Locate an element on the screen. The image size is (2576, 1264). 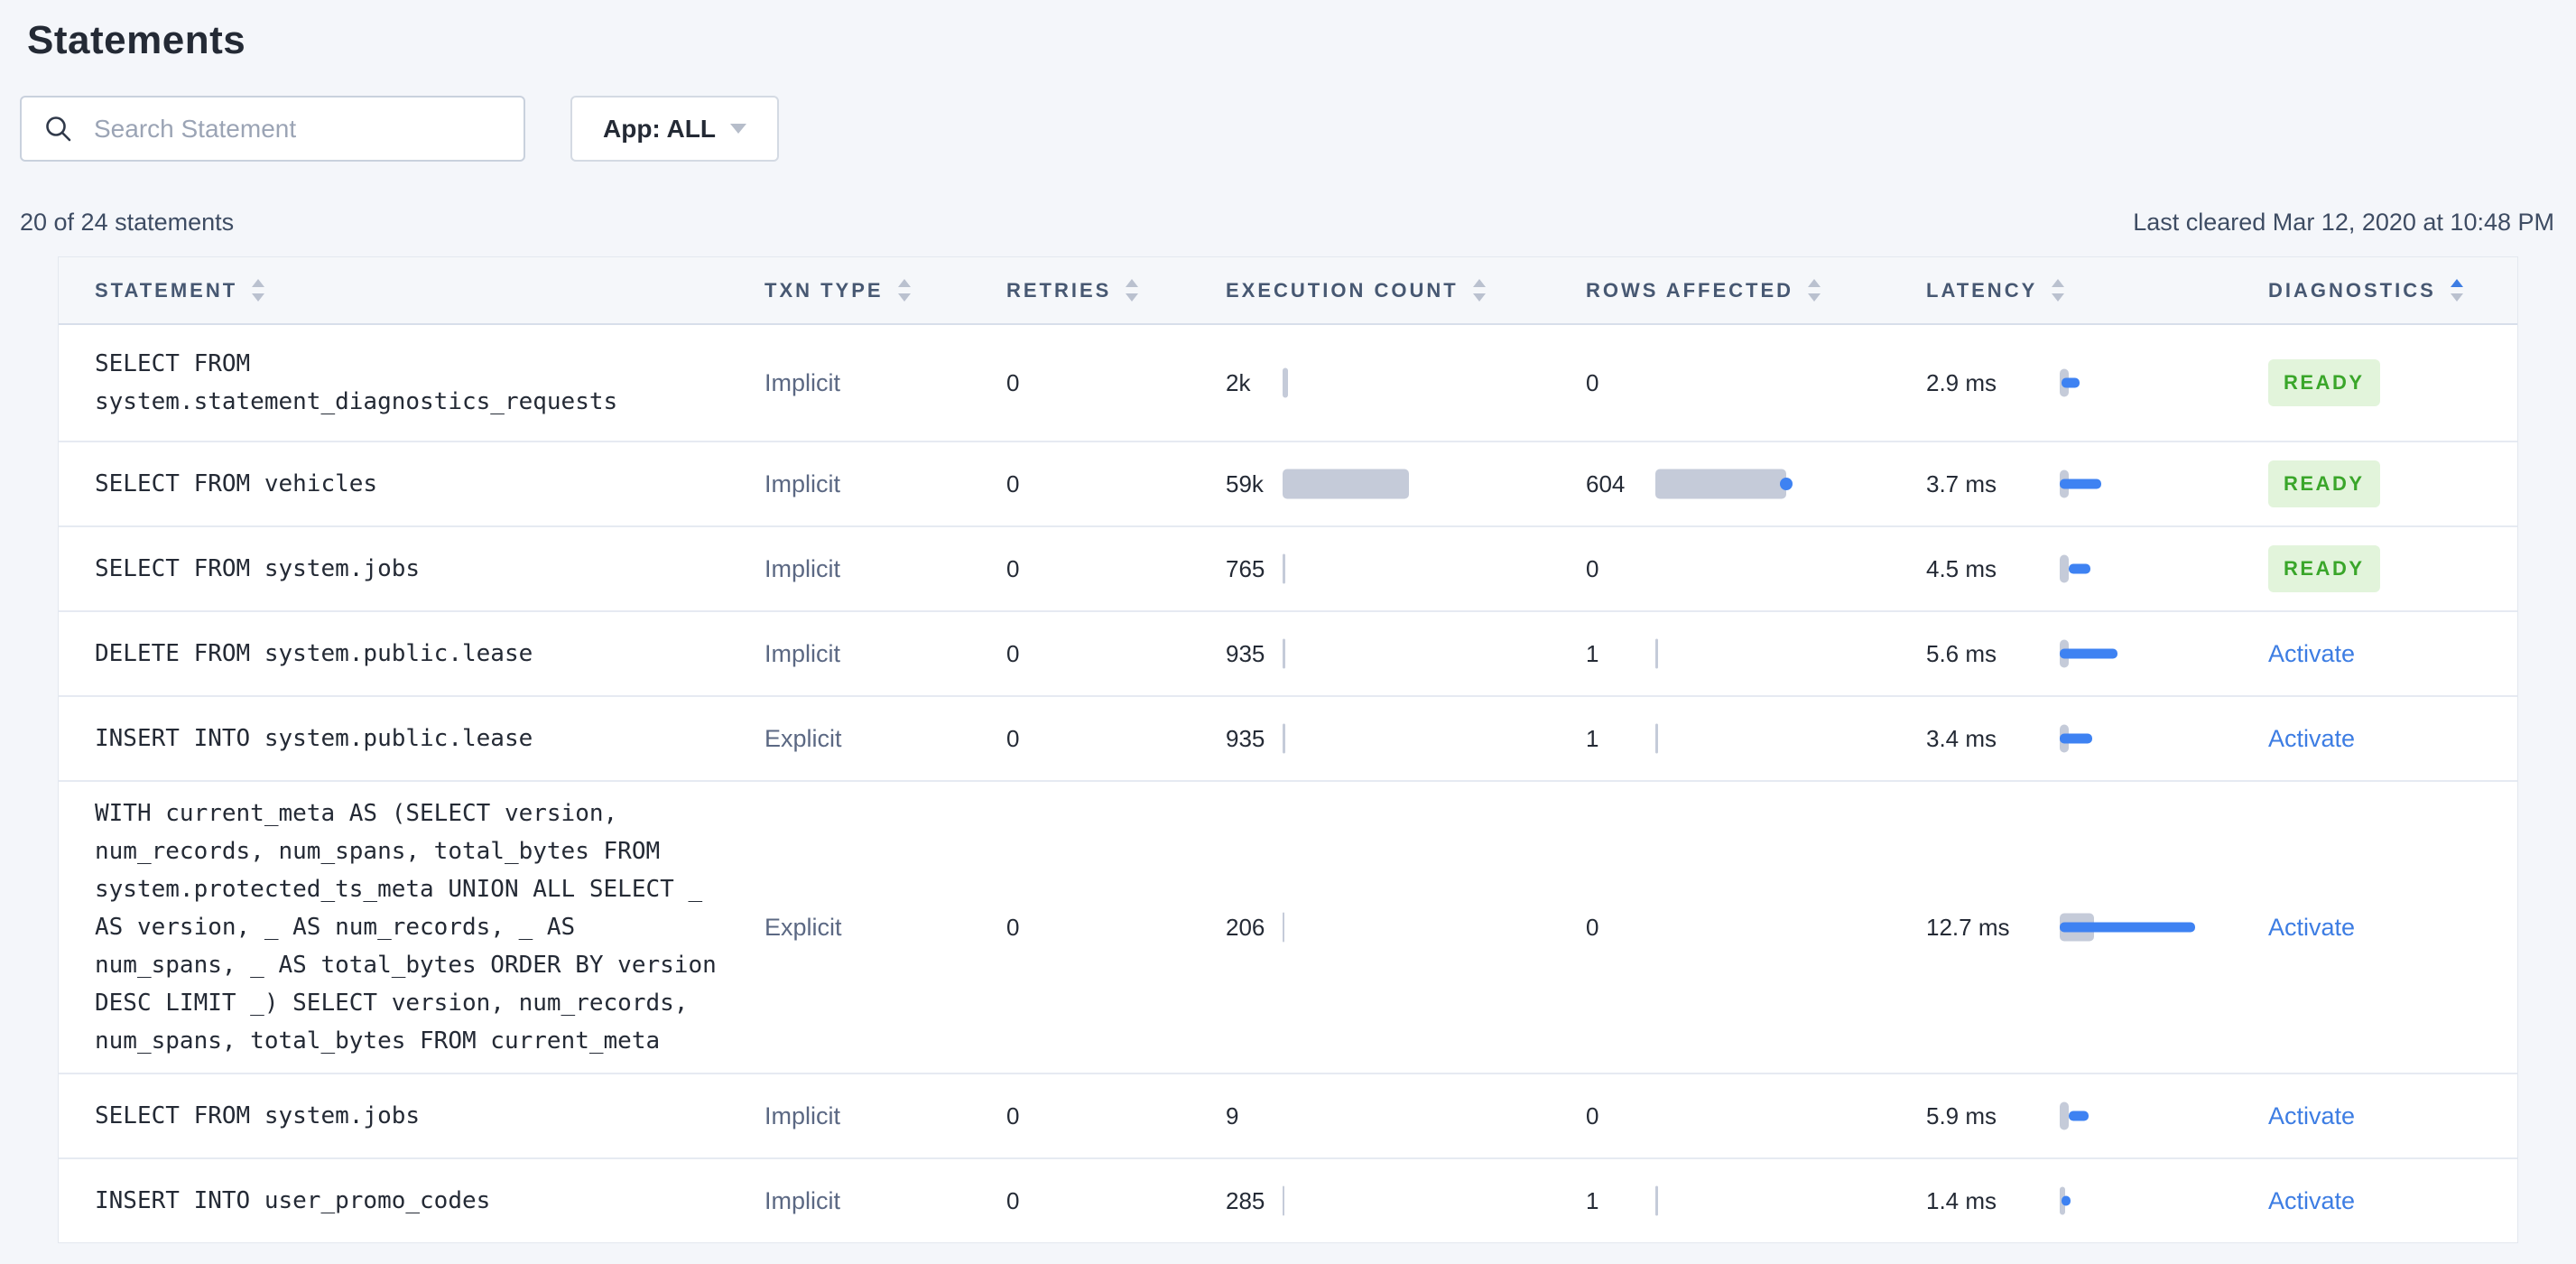
app-filter-dropdown: App: ALL is located at coordinates (674, 129).